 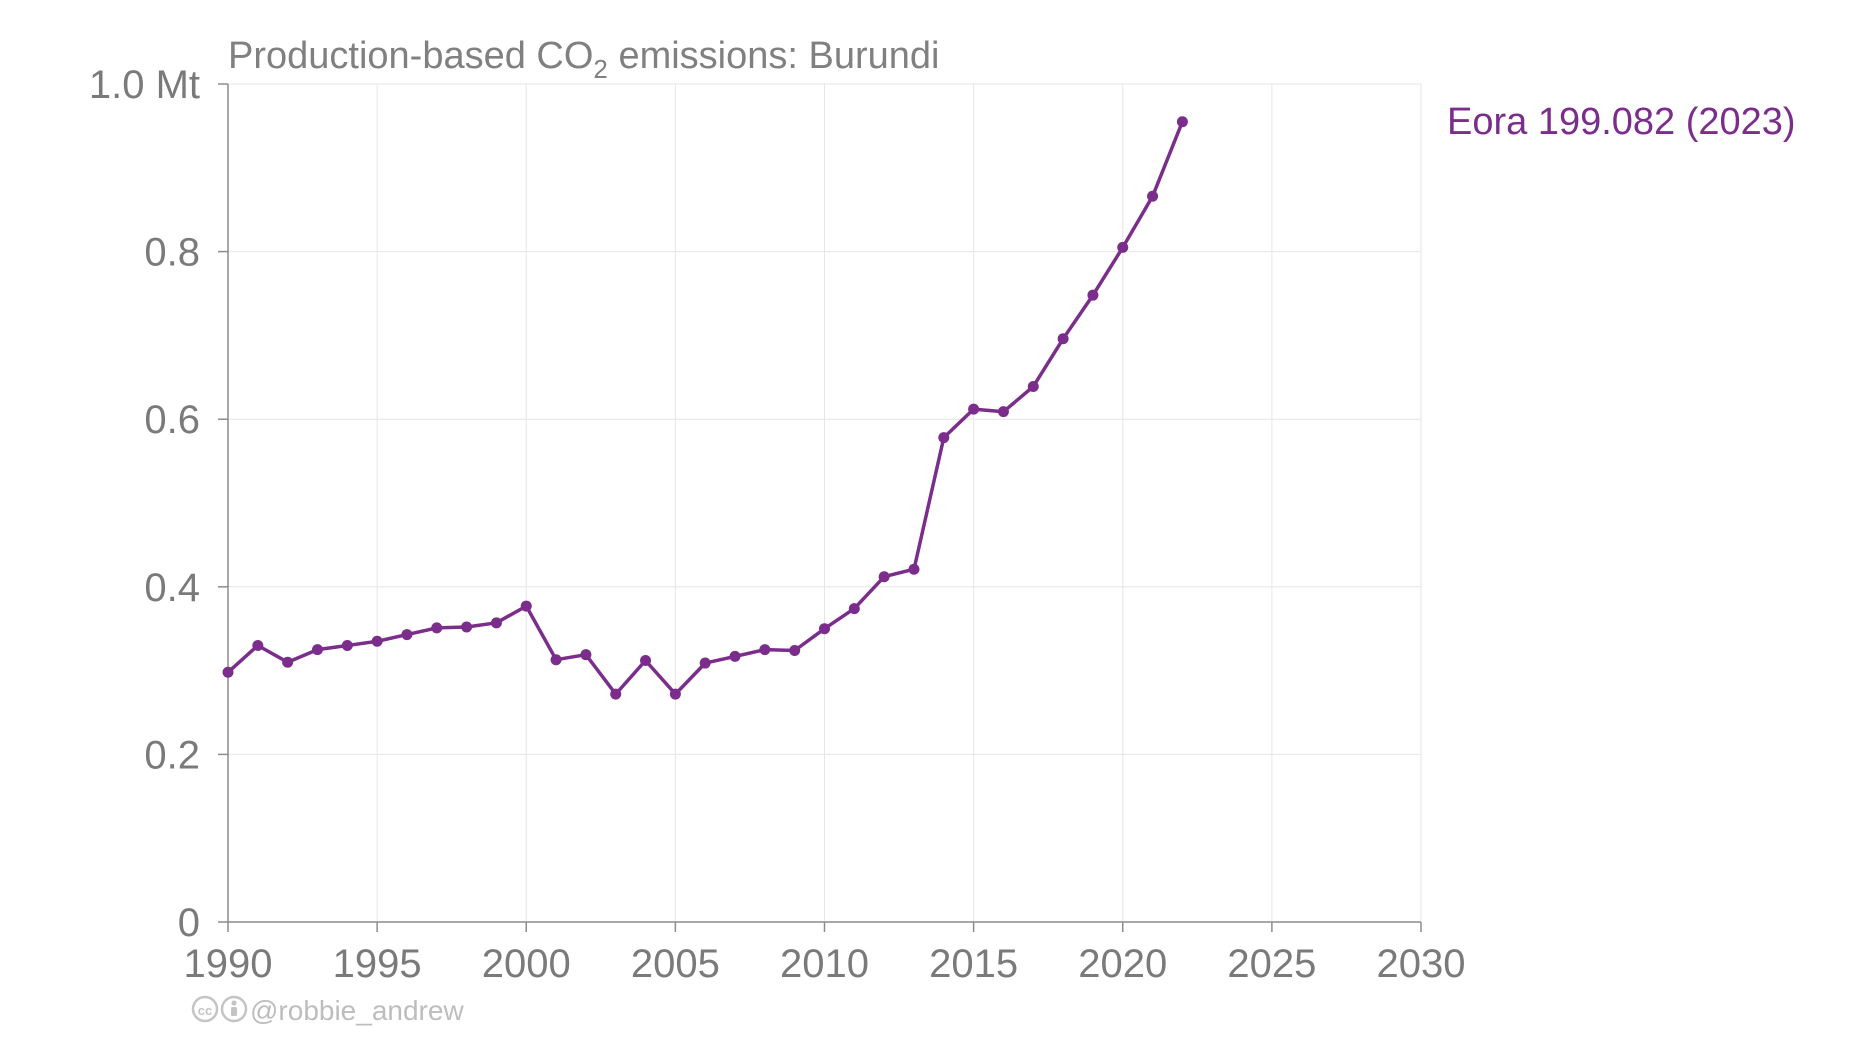 What do you see at coordinates (144, 504) in the screenshot?
I see `y-axis-tick-labels: 0 0.2 0.4 0.6 0.8 1.0 Mt` at bounding box center [144, 504].